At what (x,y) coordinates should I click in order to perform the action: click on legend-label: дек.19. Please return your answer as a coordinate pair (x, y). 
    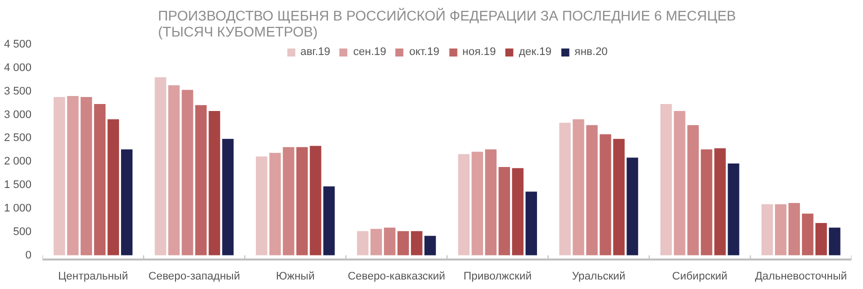
    Looking at the image, I should click on (535, 52).